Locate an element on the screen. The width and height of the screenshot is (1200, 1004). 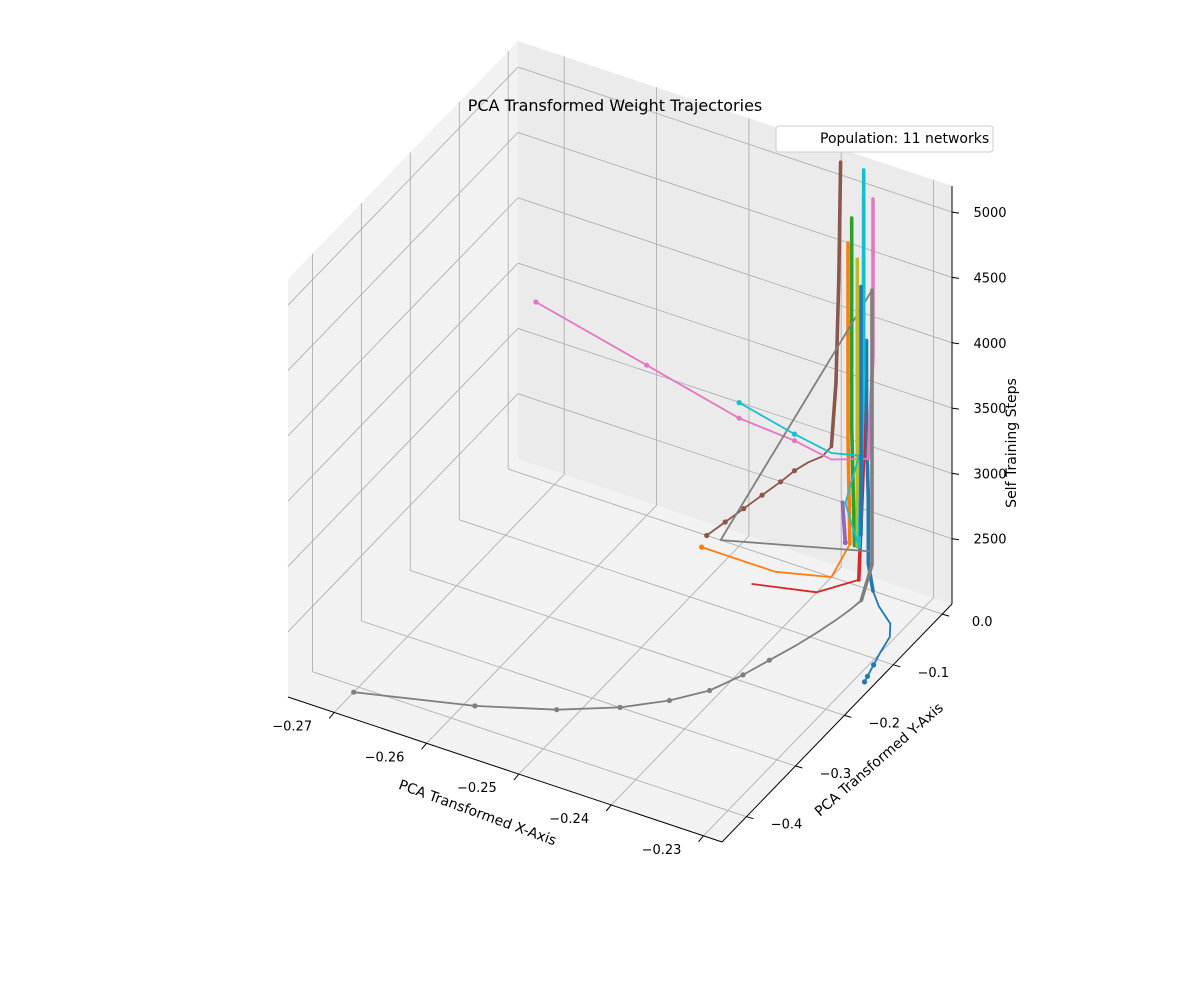
z-tick-label: 2500 is located at coordinates (989, 540).